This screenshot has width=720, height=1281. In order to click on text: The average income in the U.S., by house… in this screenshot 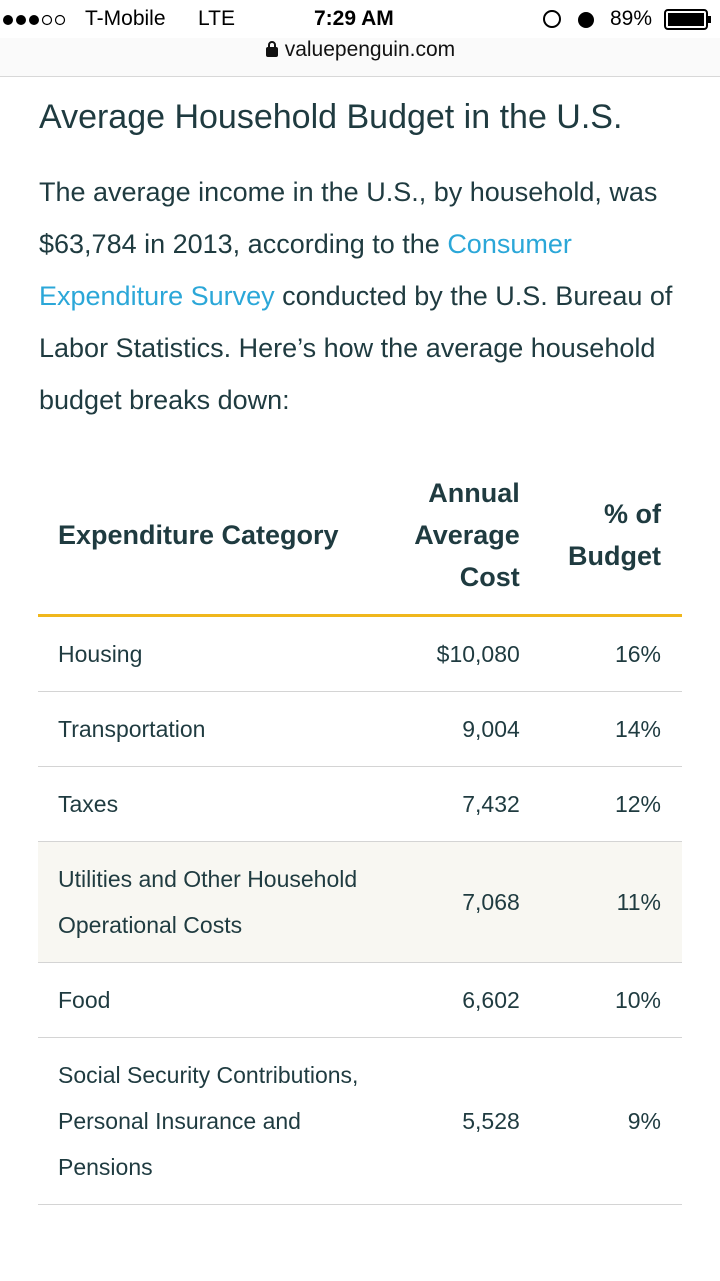, I will do `click(348, 218)`.